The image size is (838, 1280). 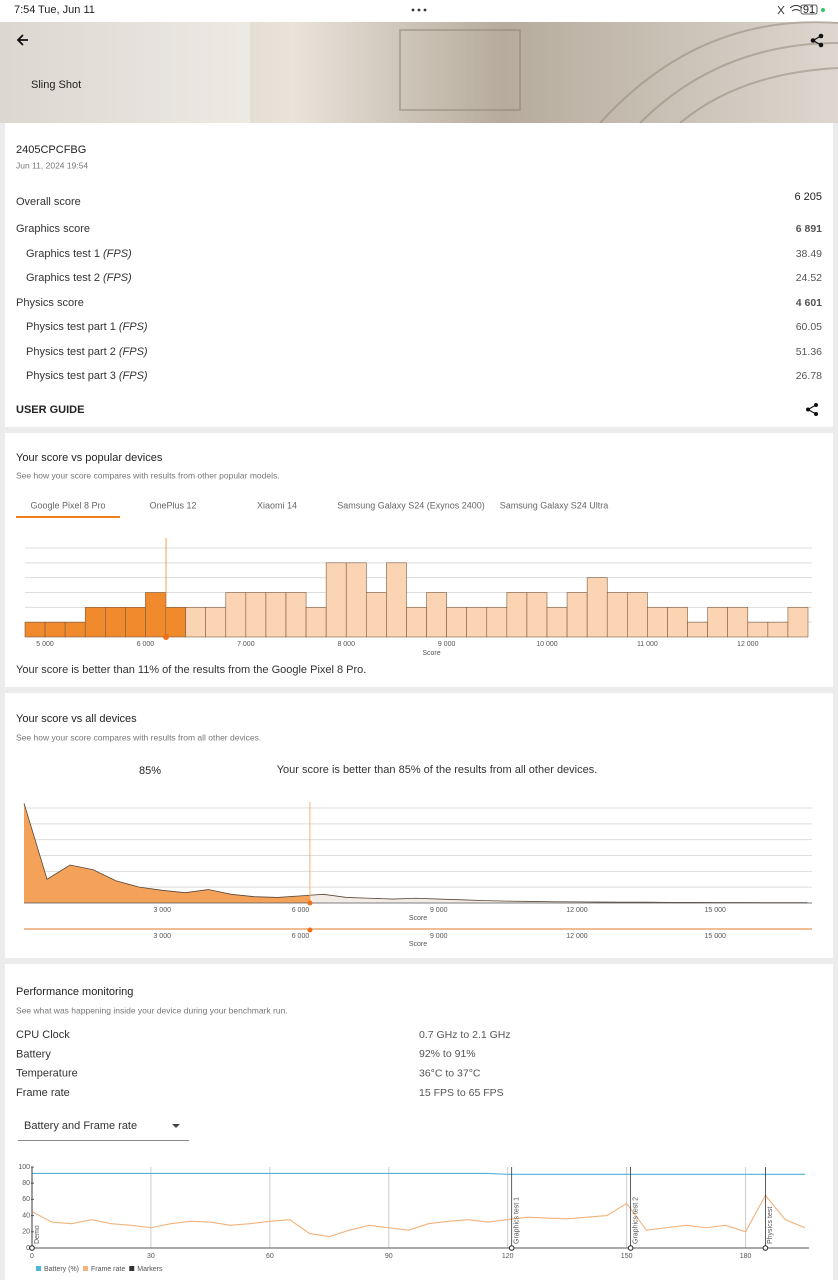 I want to click on marker-label: Physics test, so click(x=770, y=1225).